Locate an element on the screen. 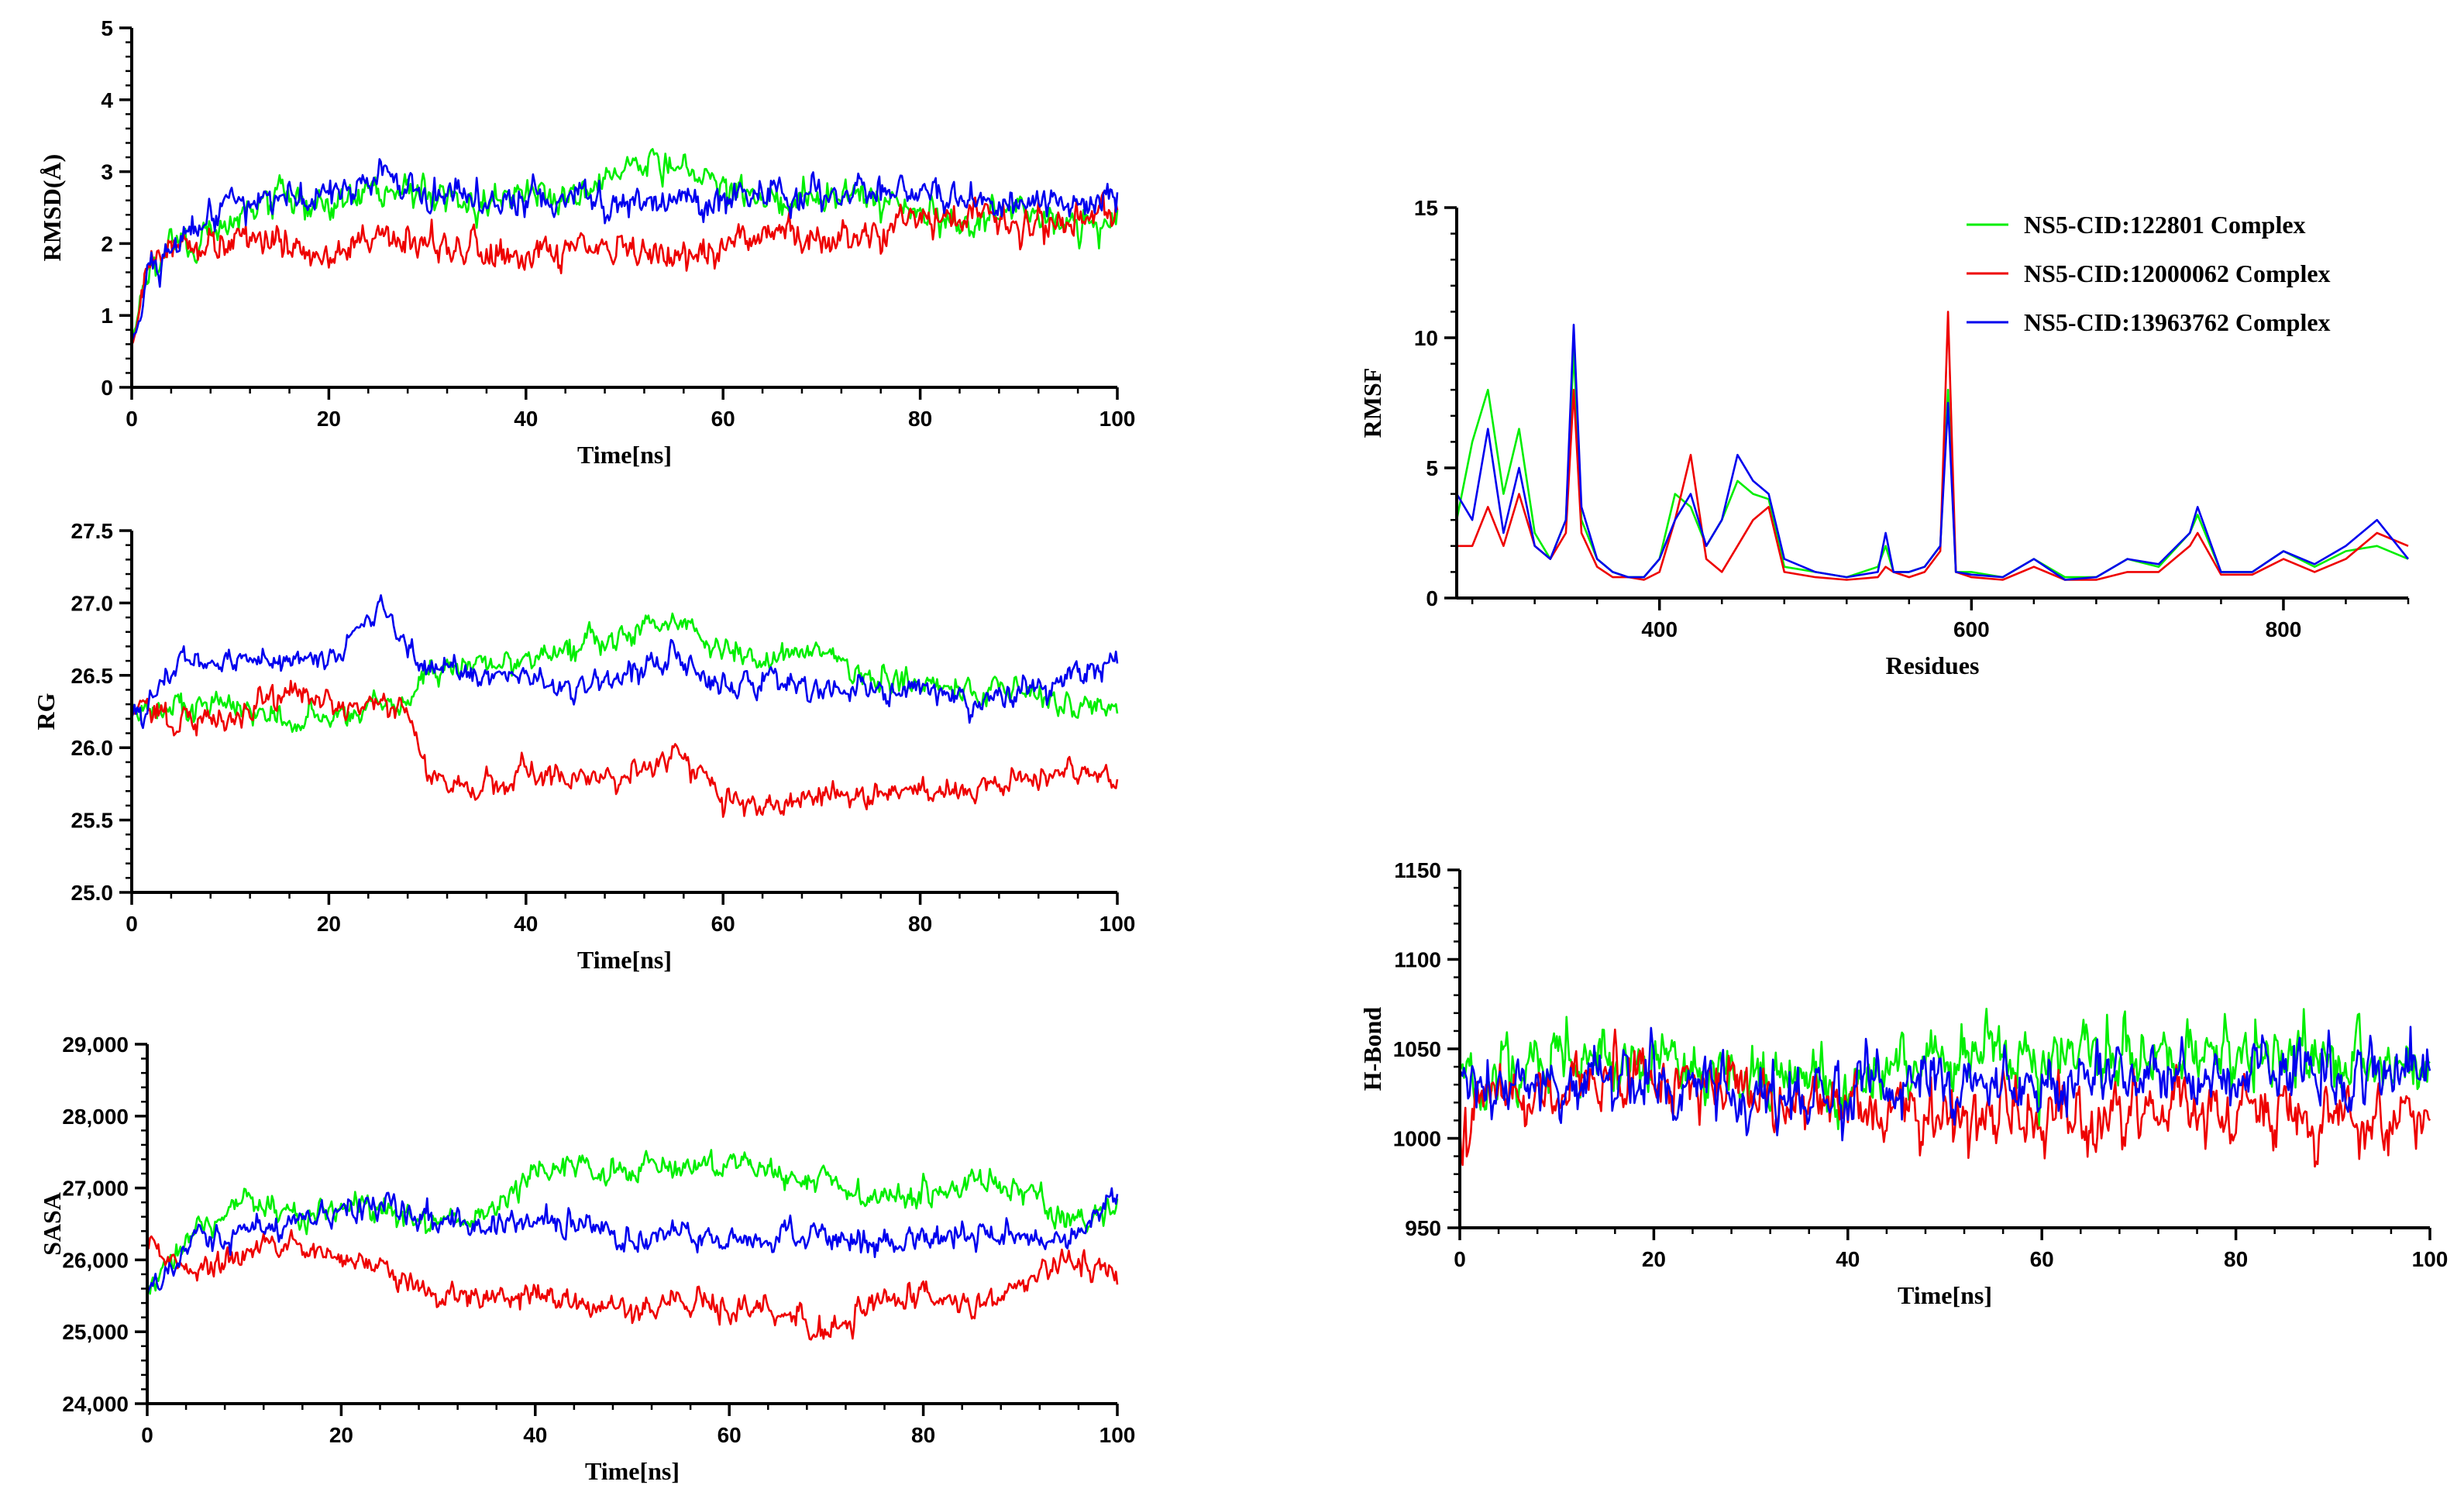 The height and width of the screenshot is (1509, 2464). hbond-y-tick-label: 1150 is located at coordinates (1417, 870).